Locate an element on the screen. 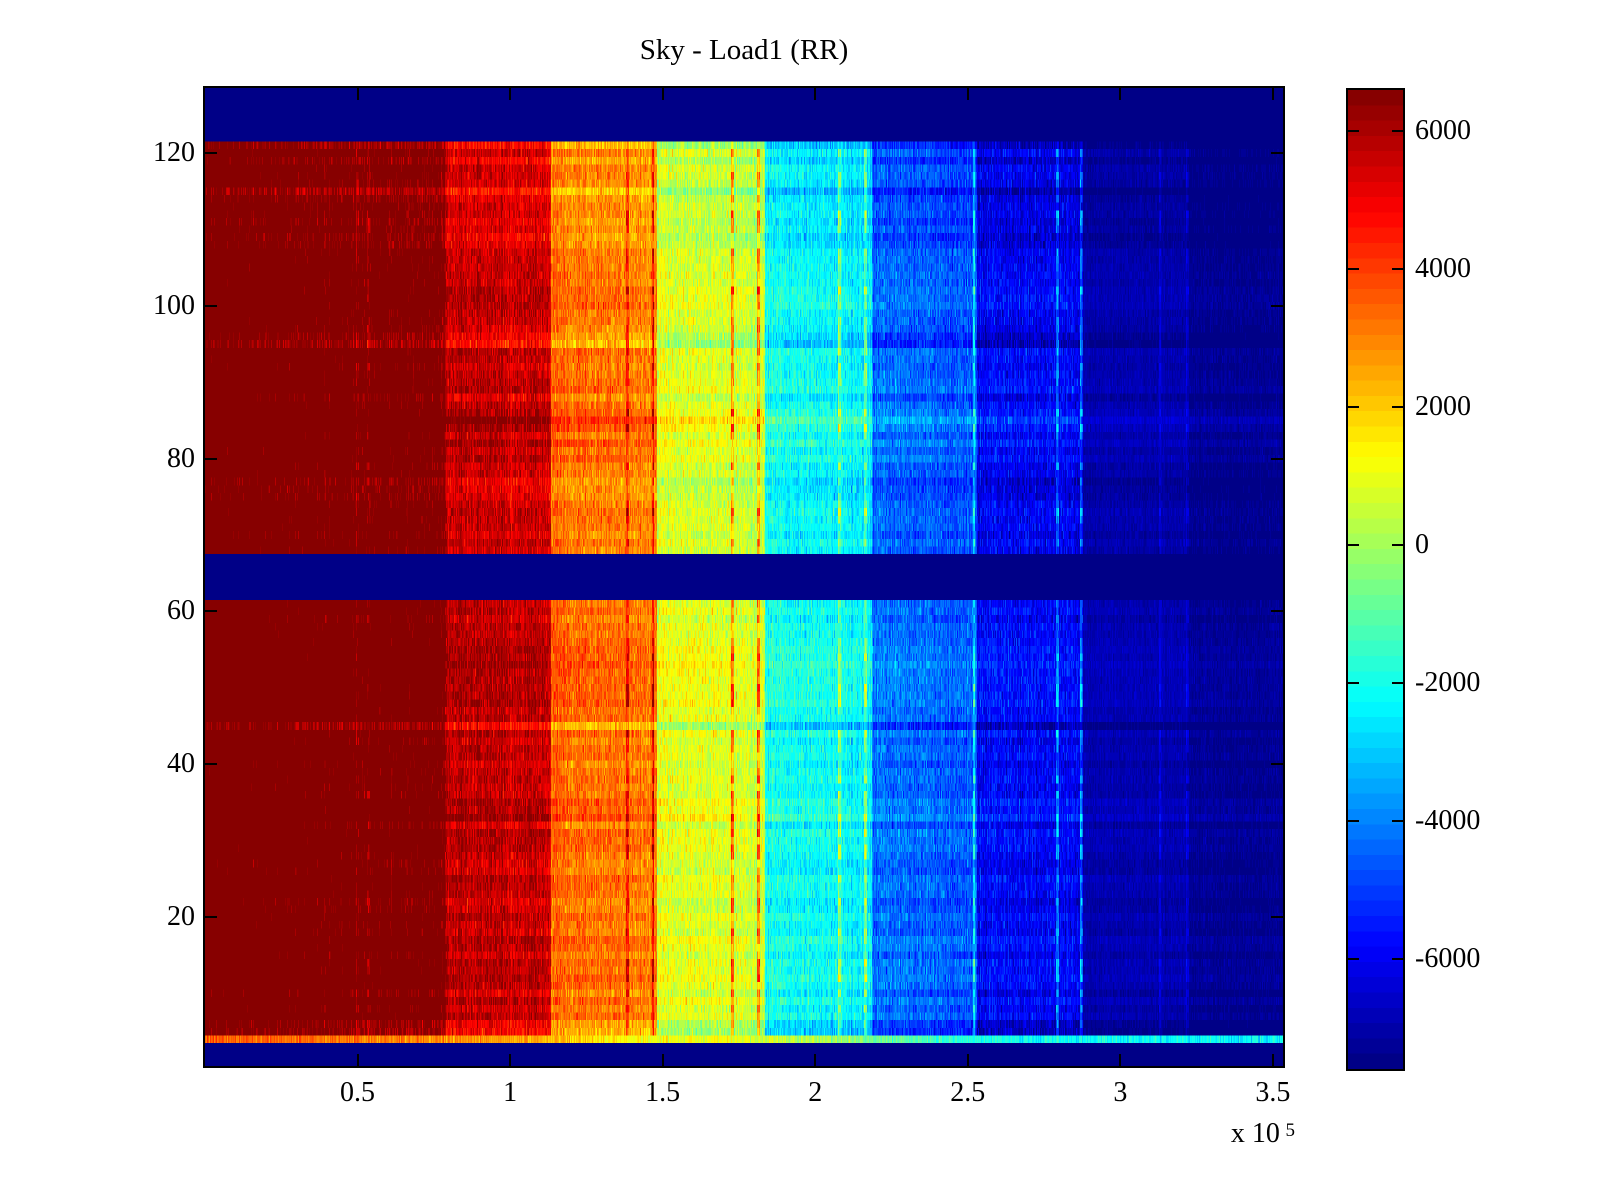 This screenshot has height=1200, width=1600. x-tick-label: 1.5 is located at coordinates (663, 1092).